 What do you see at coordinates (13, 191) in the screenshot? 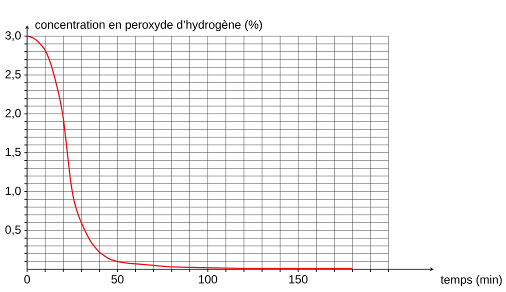
I see `y-tick-label: 1,0` at bounding box center [13, 191].